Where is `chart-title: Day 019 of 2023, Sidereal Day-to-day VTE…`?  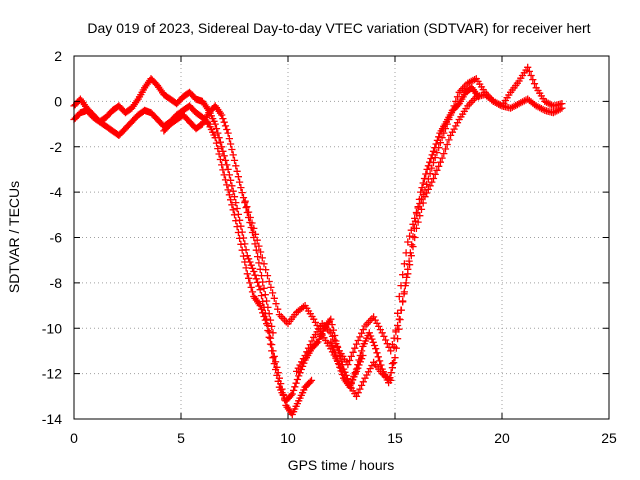 chart-title: Day 019 of 2023, Sidereal Day-to-day VTE… is located at coordinates (338, 28).